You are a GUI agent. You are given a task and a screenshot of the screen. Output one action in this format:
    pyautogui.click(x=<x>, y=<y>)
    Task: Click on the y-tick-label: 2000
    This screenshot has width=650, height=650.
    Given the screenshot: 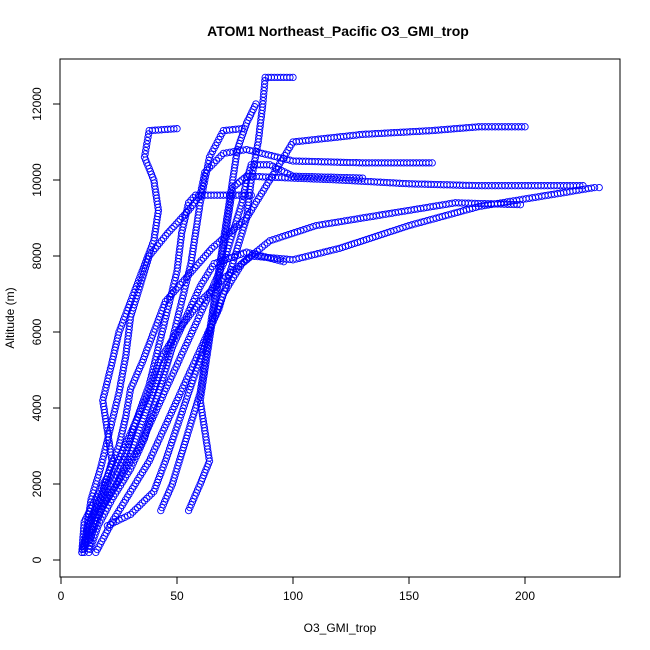 What is the action you would take?
    pyautogui.click(x=37, y=483)
    